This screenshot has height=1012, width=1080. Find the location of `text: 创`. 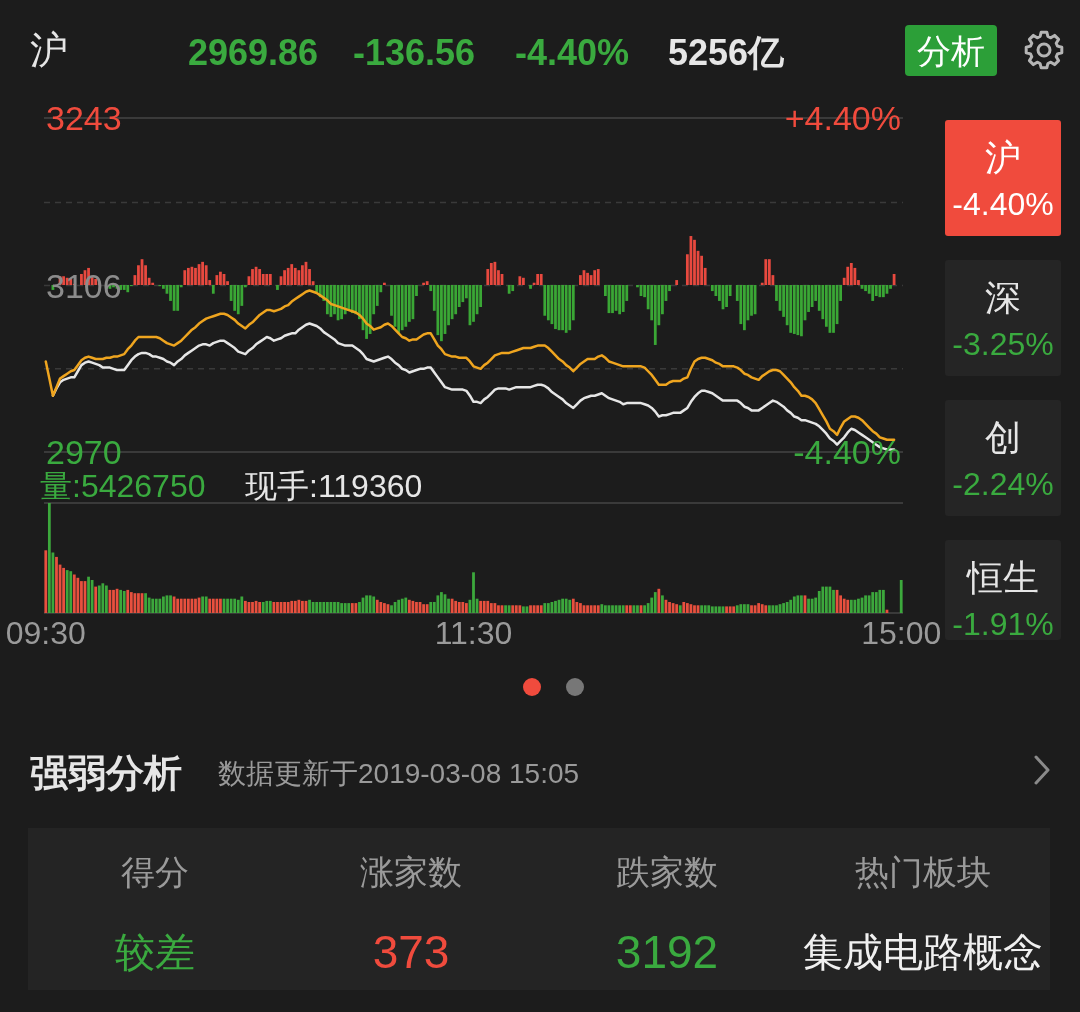

text: 创 is located at coordinates (1003, 437).